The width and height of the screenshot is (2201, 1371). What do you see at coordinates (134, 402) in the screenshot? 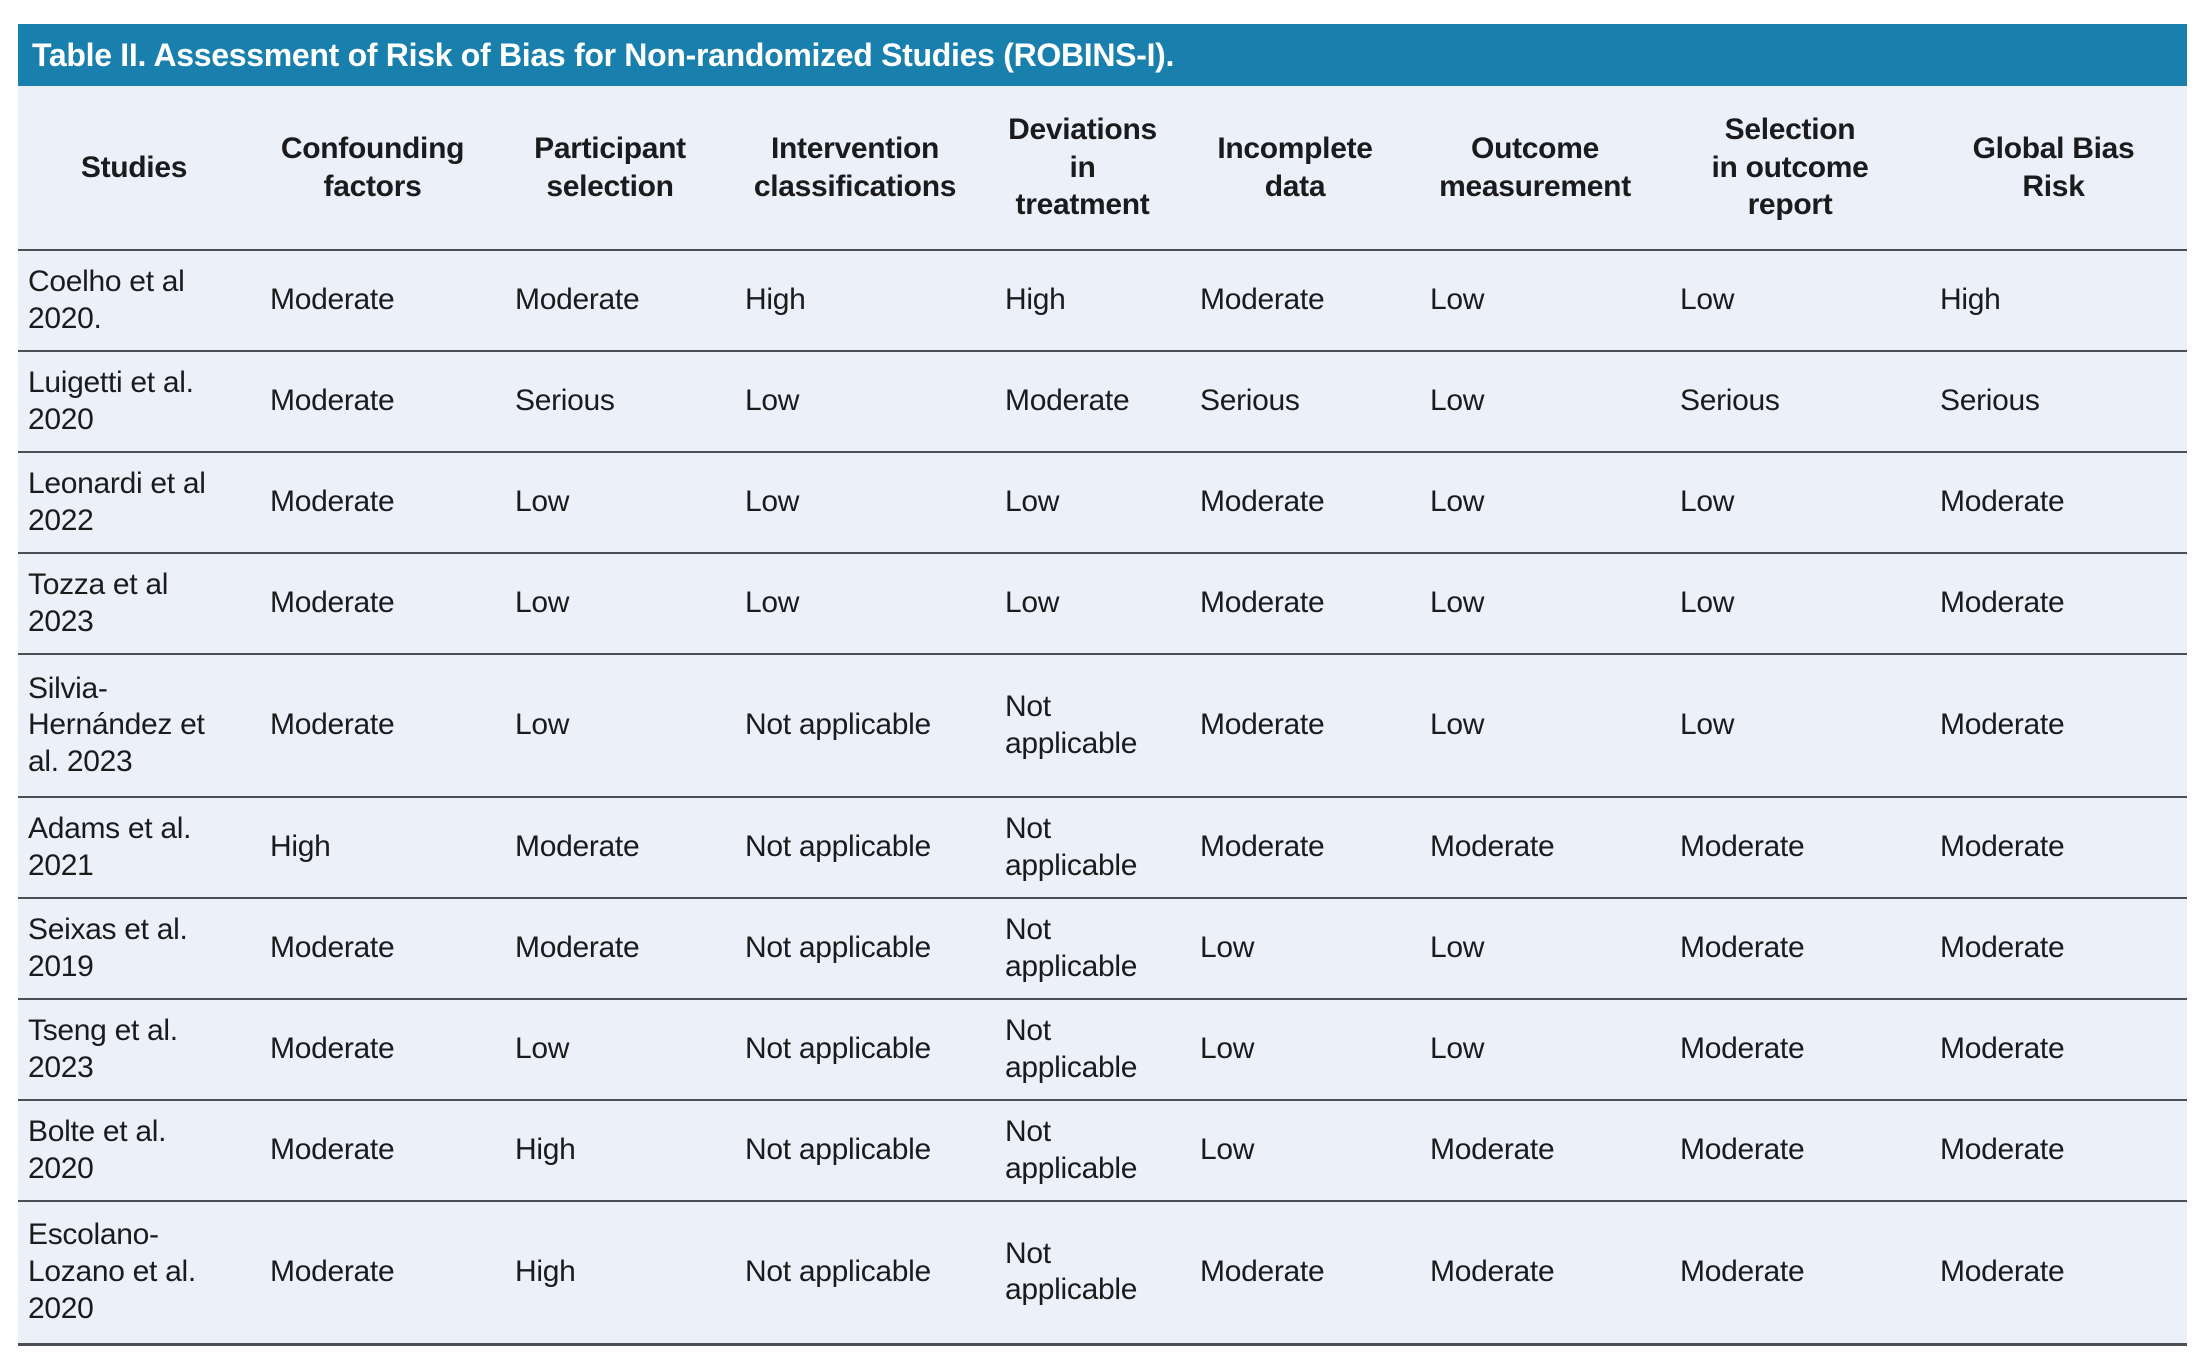
I see `study-cell: Luigetti et al. 2020` at bounding box center [134, 402].